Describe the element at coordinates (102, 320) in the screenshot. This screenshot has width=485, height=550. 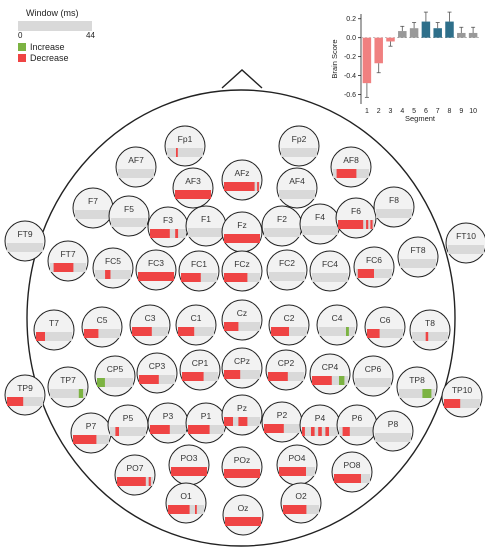
I see `electrode-label-c5: C5` at that location.